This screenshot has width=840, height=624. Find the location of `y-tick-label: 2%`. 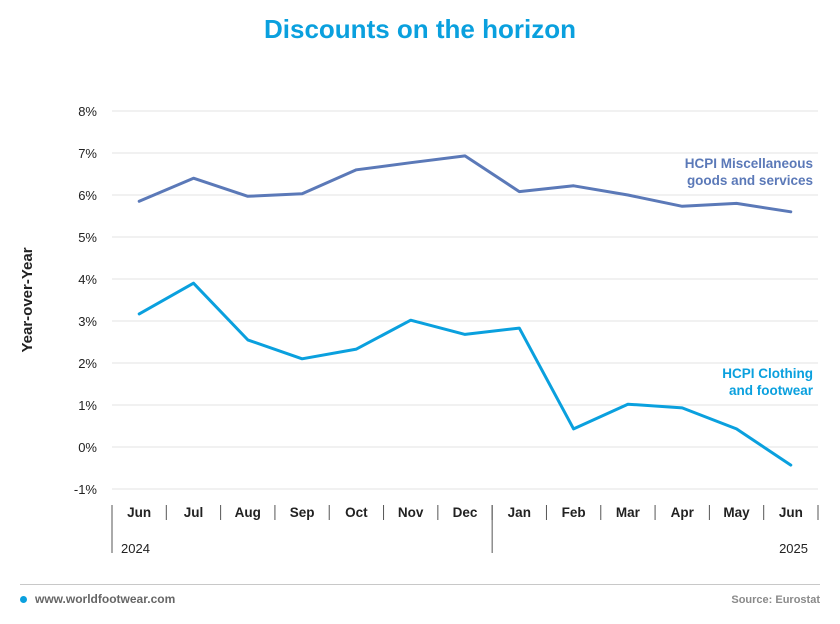

y-tick-label: 2% is located at coordinates (87, 363).